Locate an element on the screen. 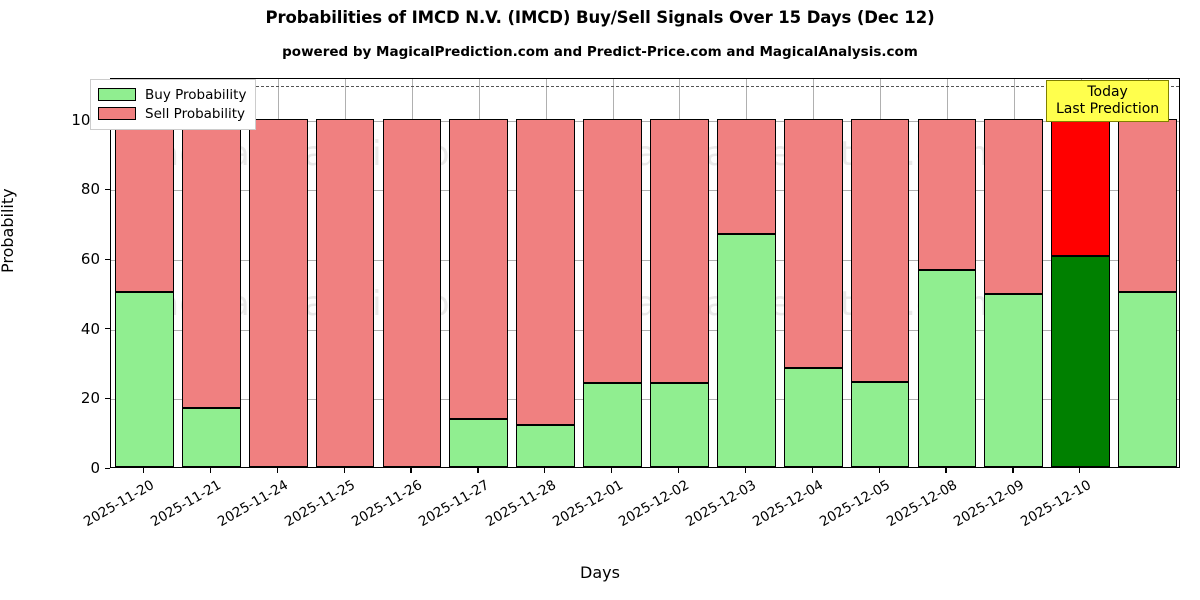 This screenshot has height=600, width=1200. legend-swatch-buy is located at coordinates (117, 94).